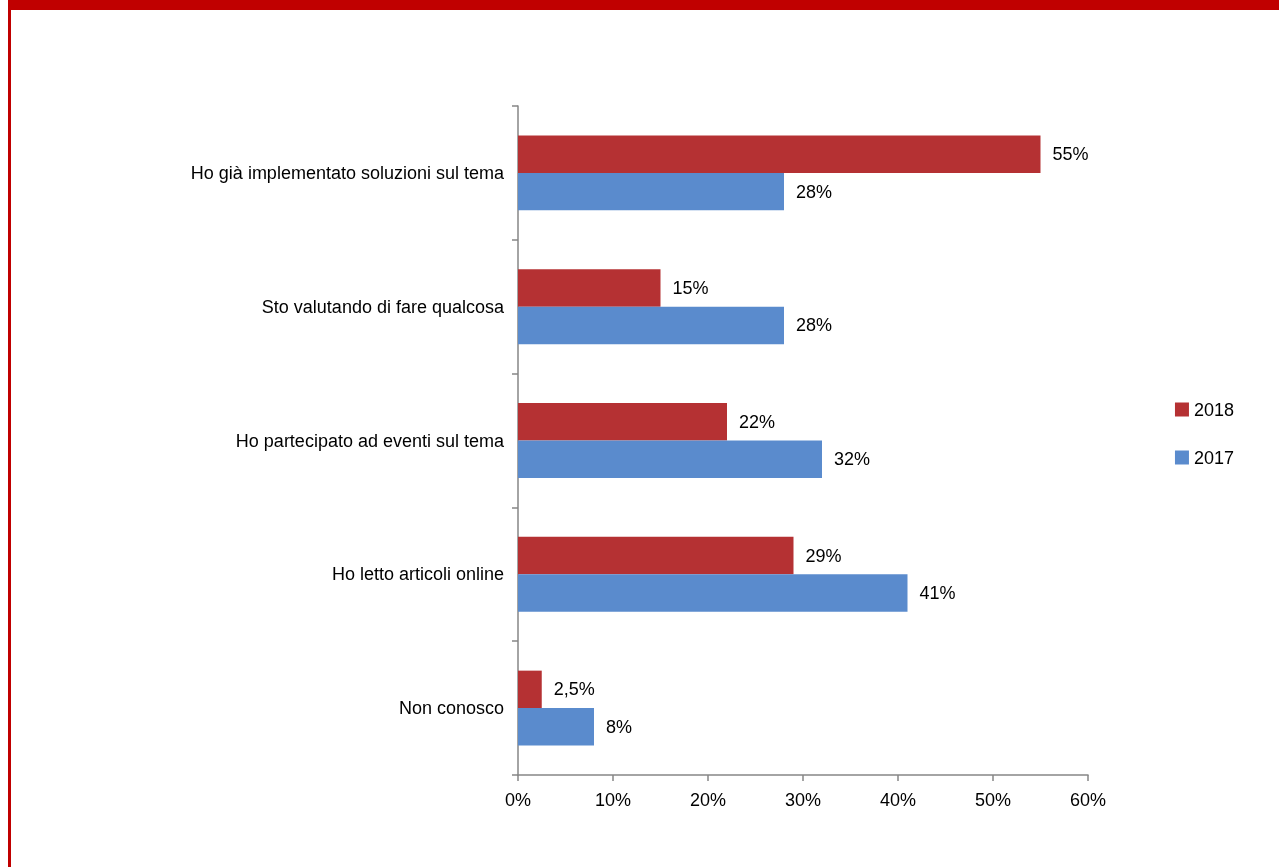 This screenshot has width=1279, height=867. What do you see at coordinates (690, 287) in the screenshot?
I see `data-label: 15%` at bounding box center [690, 287].